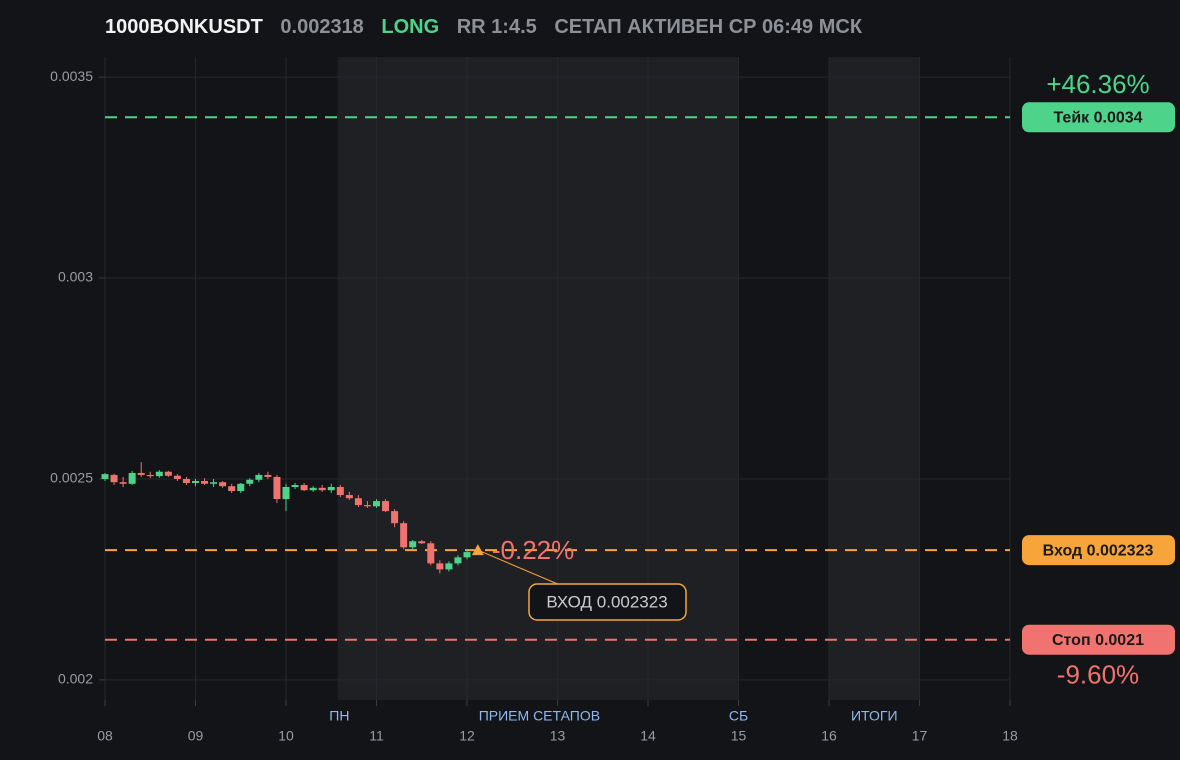 This screenshot has height=760, width=1180. I want to click on level-label: Тейк 0.0034, so click(1097, 118).